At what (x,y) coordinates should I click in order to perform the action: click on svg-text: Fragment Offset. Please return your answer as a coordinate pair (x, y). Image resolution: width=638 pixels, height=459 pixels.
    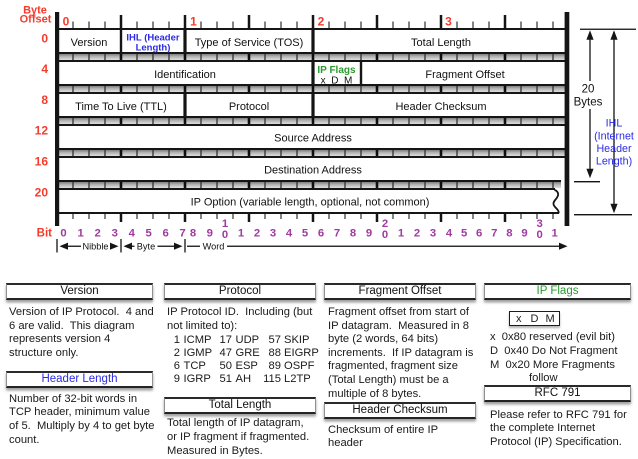
    Looking at the image, I should click on (464, 75).